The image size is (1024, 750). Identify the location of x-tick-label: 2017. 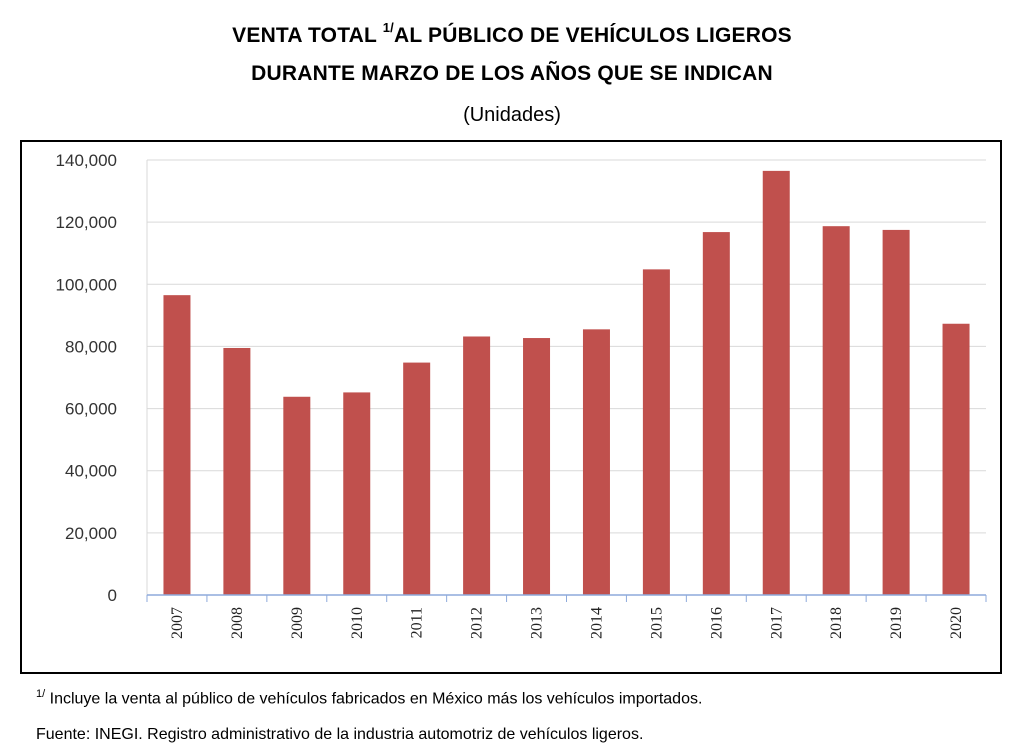
(776, 623).